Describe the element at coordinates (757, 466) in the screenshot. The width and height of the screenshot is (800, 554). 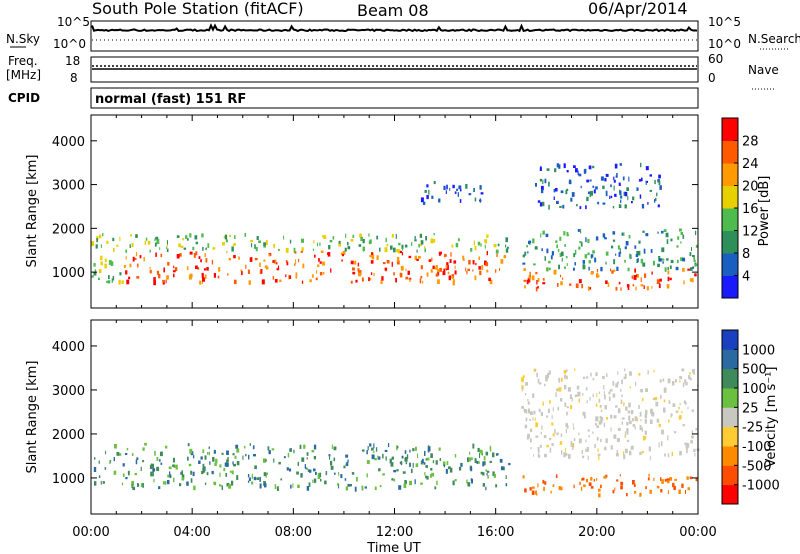
I see `colorbar-tick-label: -500` at that location.